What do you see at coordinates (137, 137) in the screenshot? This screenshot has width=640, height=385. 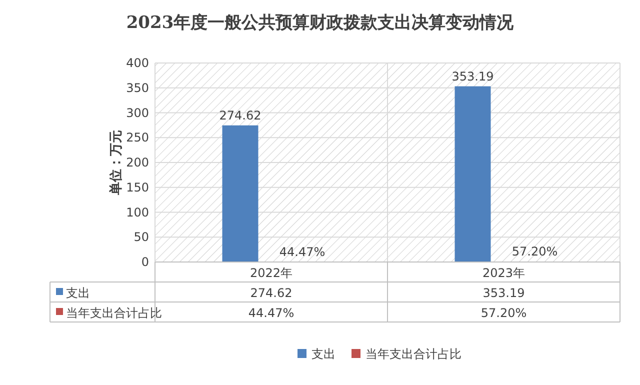 I see `y-tick-label: 250` at bounding box center [137, 137].